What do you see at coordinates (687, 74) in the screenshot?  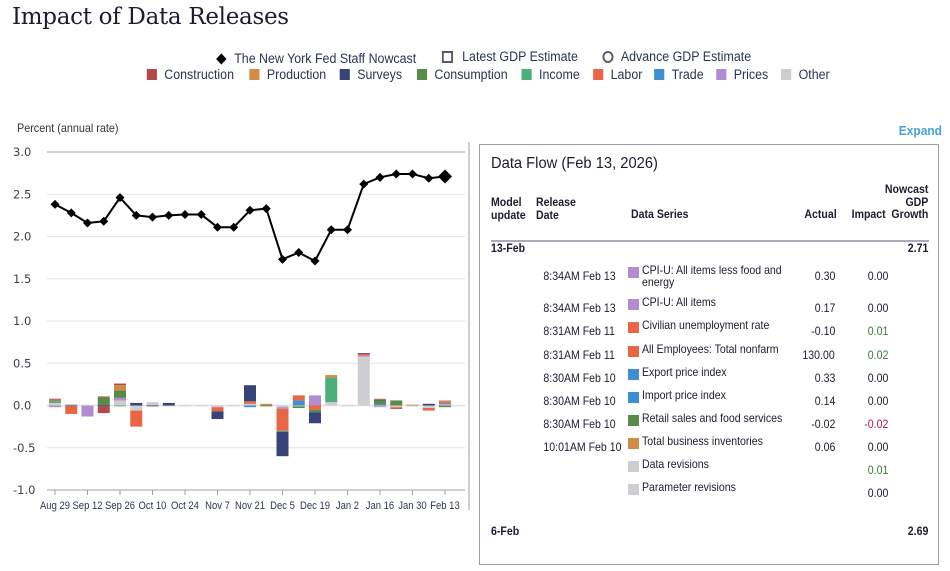 I see `legend-label: Trade` at bounding box center [687, 74].